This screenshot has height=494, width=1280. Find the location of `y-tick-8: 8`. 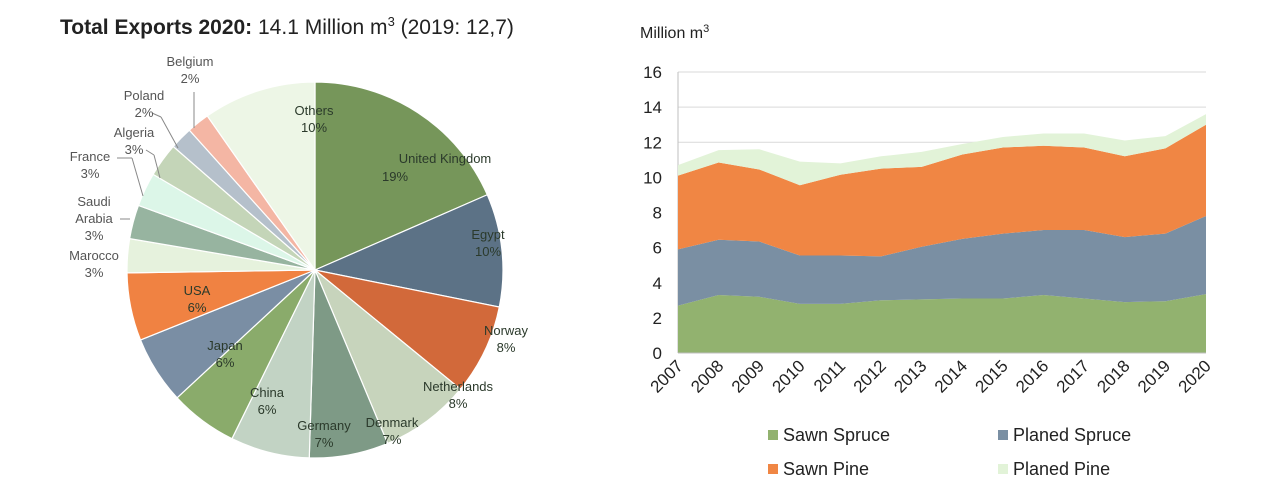

y-tick-8: 8 is located at coordinates (657, 213).